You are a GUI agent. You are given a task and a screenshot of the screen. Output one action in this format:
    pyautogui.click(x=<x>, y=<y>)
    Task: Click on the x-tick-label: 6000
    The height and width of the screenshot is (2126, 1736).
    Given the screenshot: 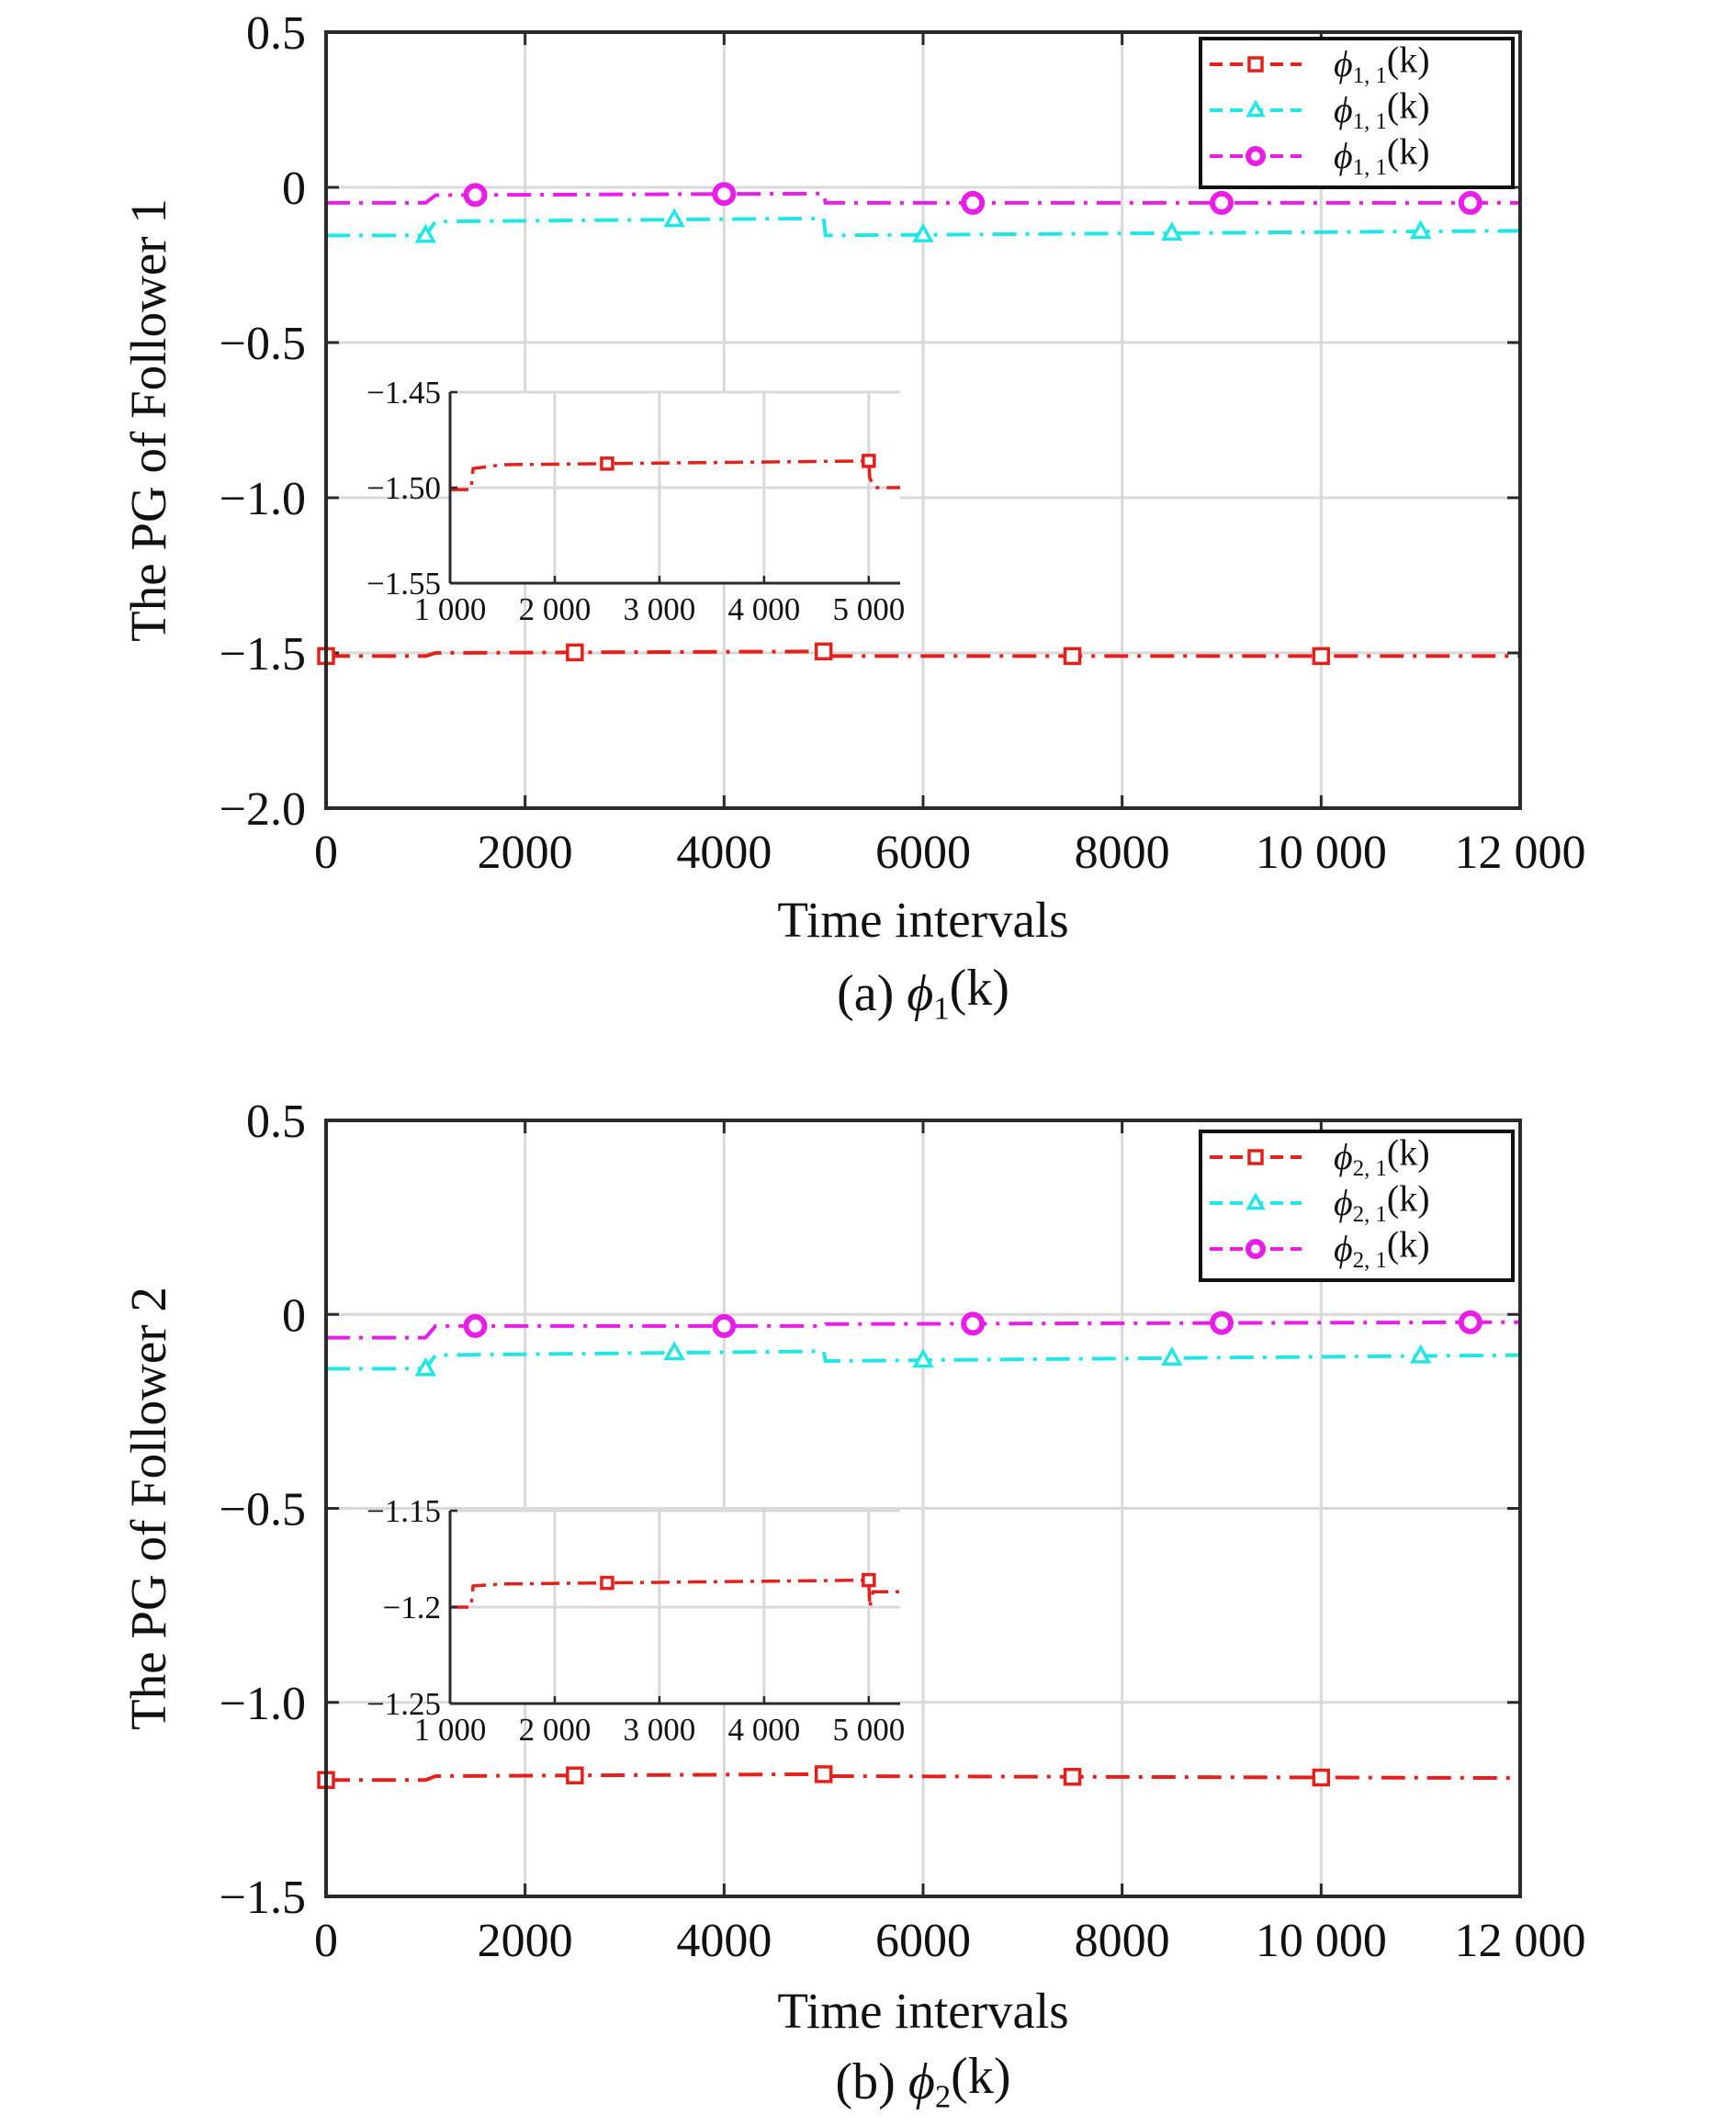 What is the action you would take?
    pyautogui.click(x=923, y=1941)
    